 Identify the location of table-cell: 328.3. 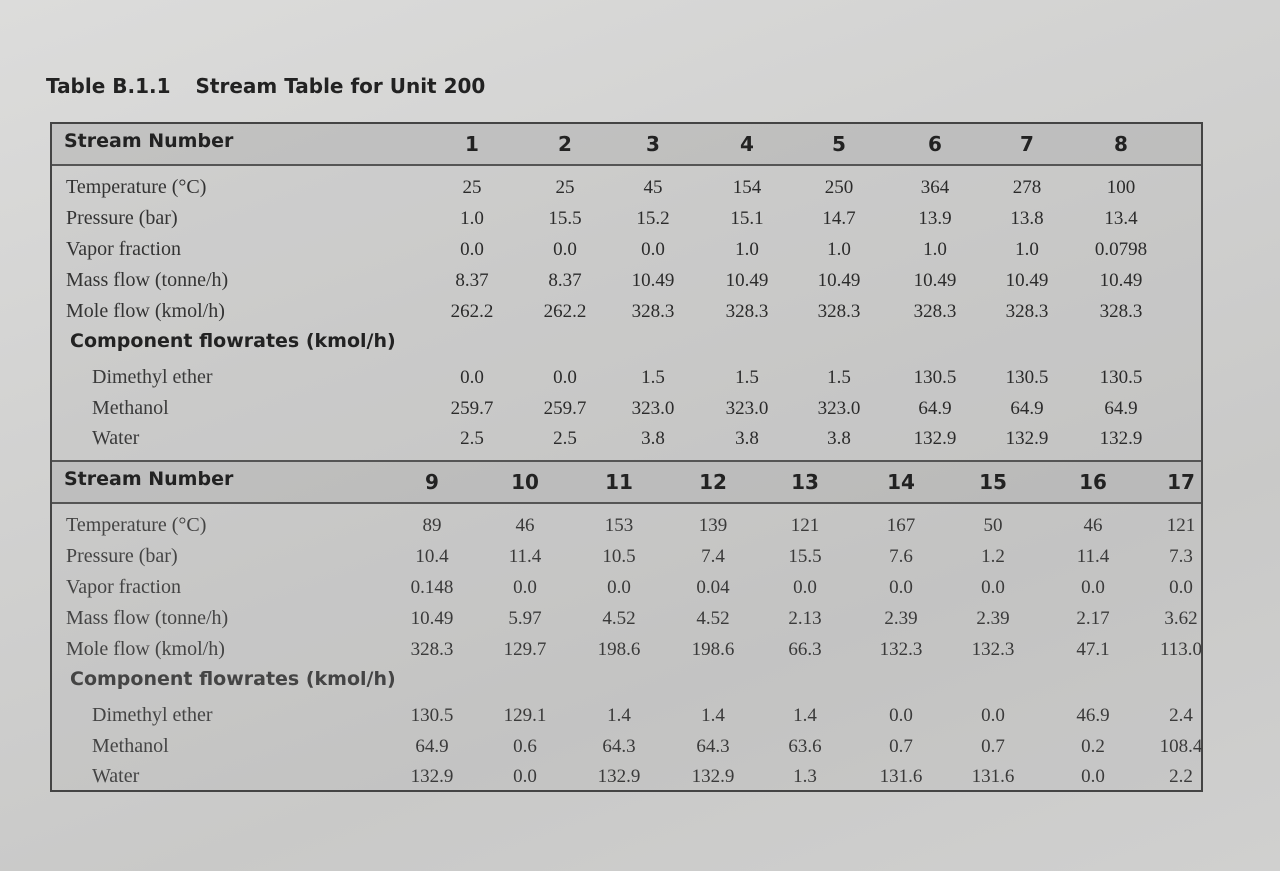
(432, 649).